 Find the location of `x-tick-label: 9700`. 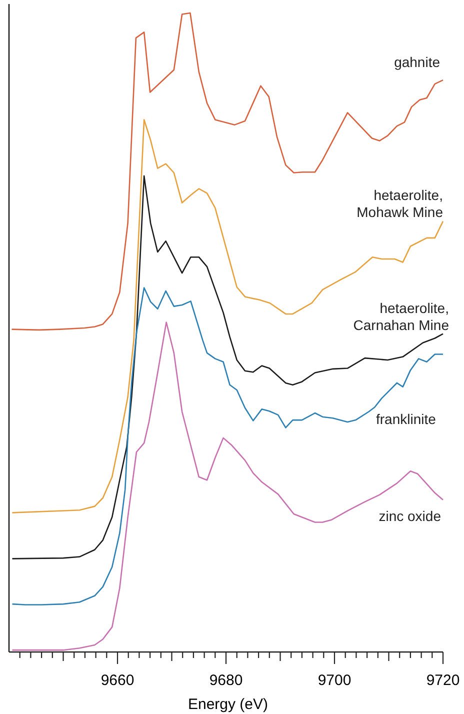

x-tick-label: 9700 is located at coordinates (335, 680).